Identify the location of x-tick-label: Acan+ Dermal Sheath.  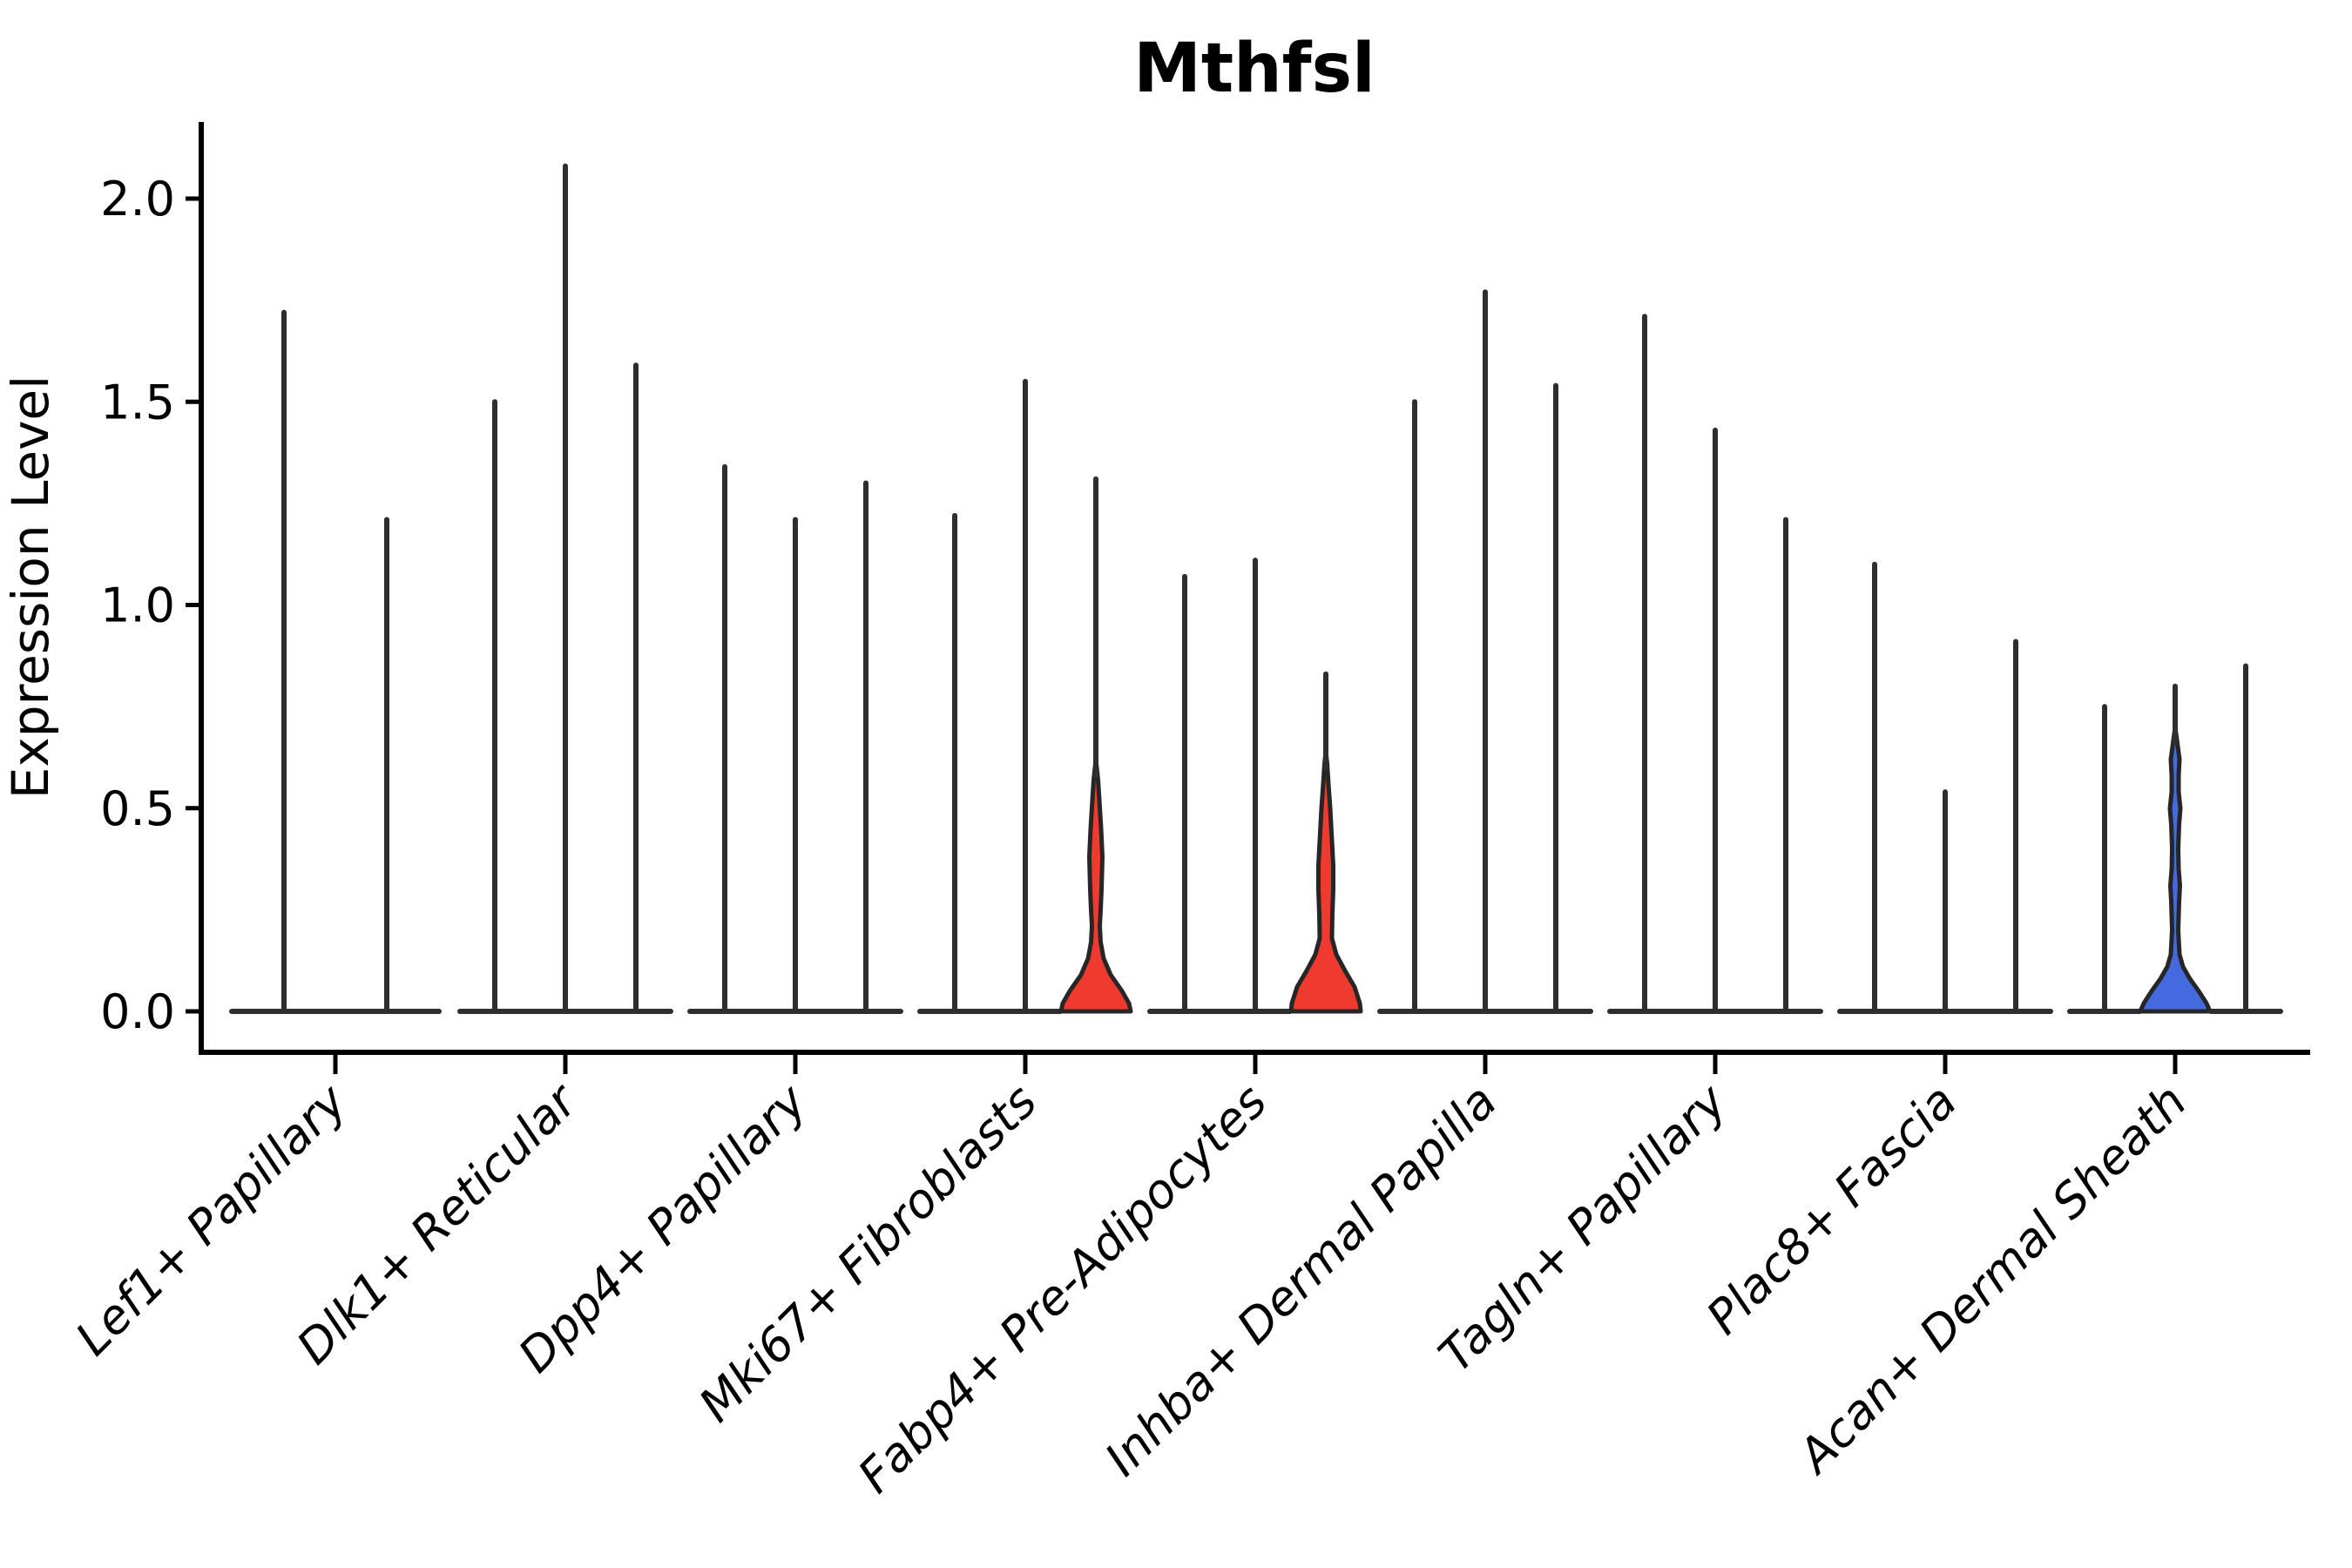
(1992, 1280).